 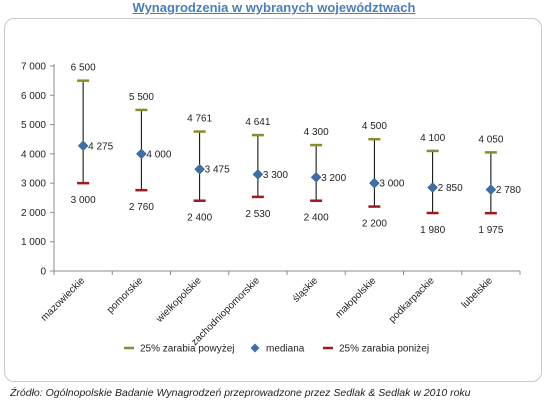 What do you see at coordinates (33, 154) in the screenshot?
I see `y-tick-label: 4 000` at bounding box center [33, 154].